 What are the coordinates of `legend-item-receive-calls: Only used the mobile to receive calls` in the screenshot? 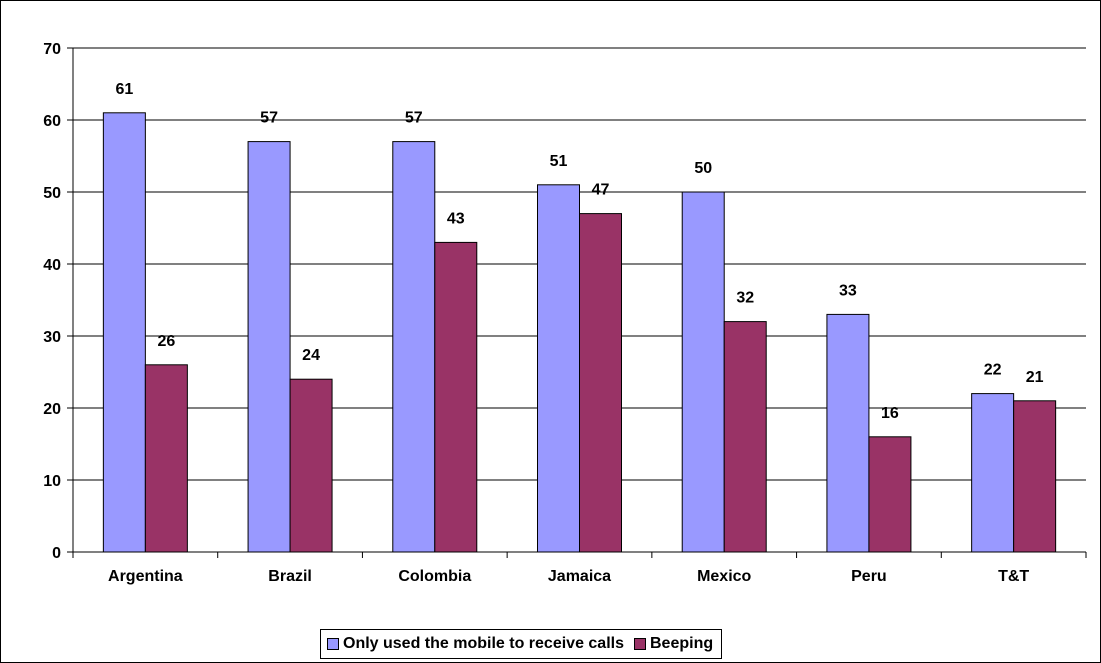 It's located at (475, 644).